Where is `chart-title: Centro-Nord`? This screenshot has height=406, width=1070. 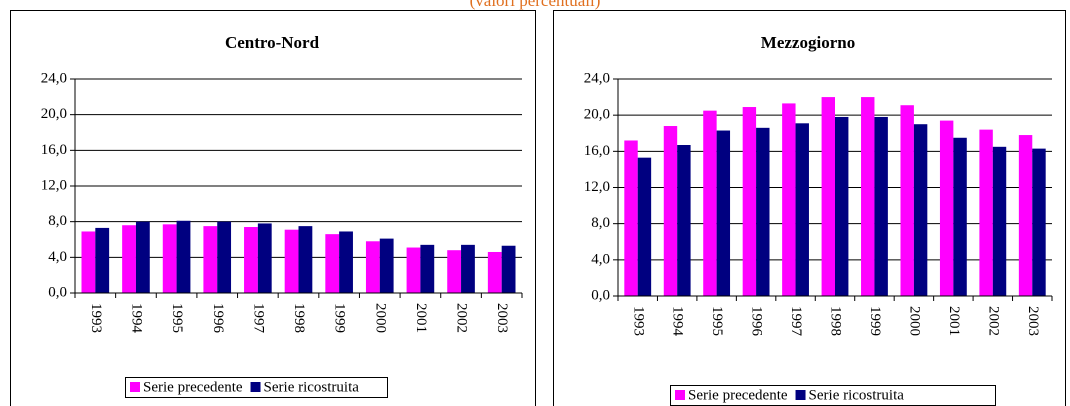
chart-title: Centro-Nord is located at coordinates (272, 42).